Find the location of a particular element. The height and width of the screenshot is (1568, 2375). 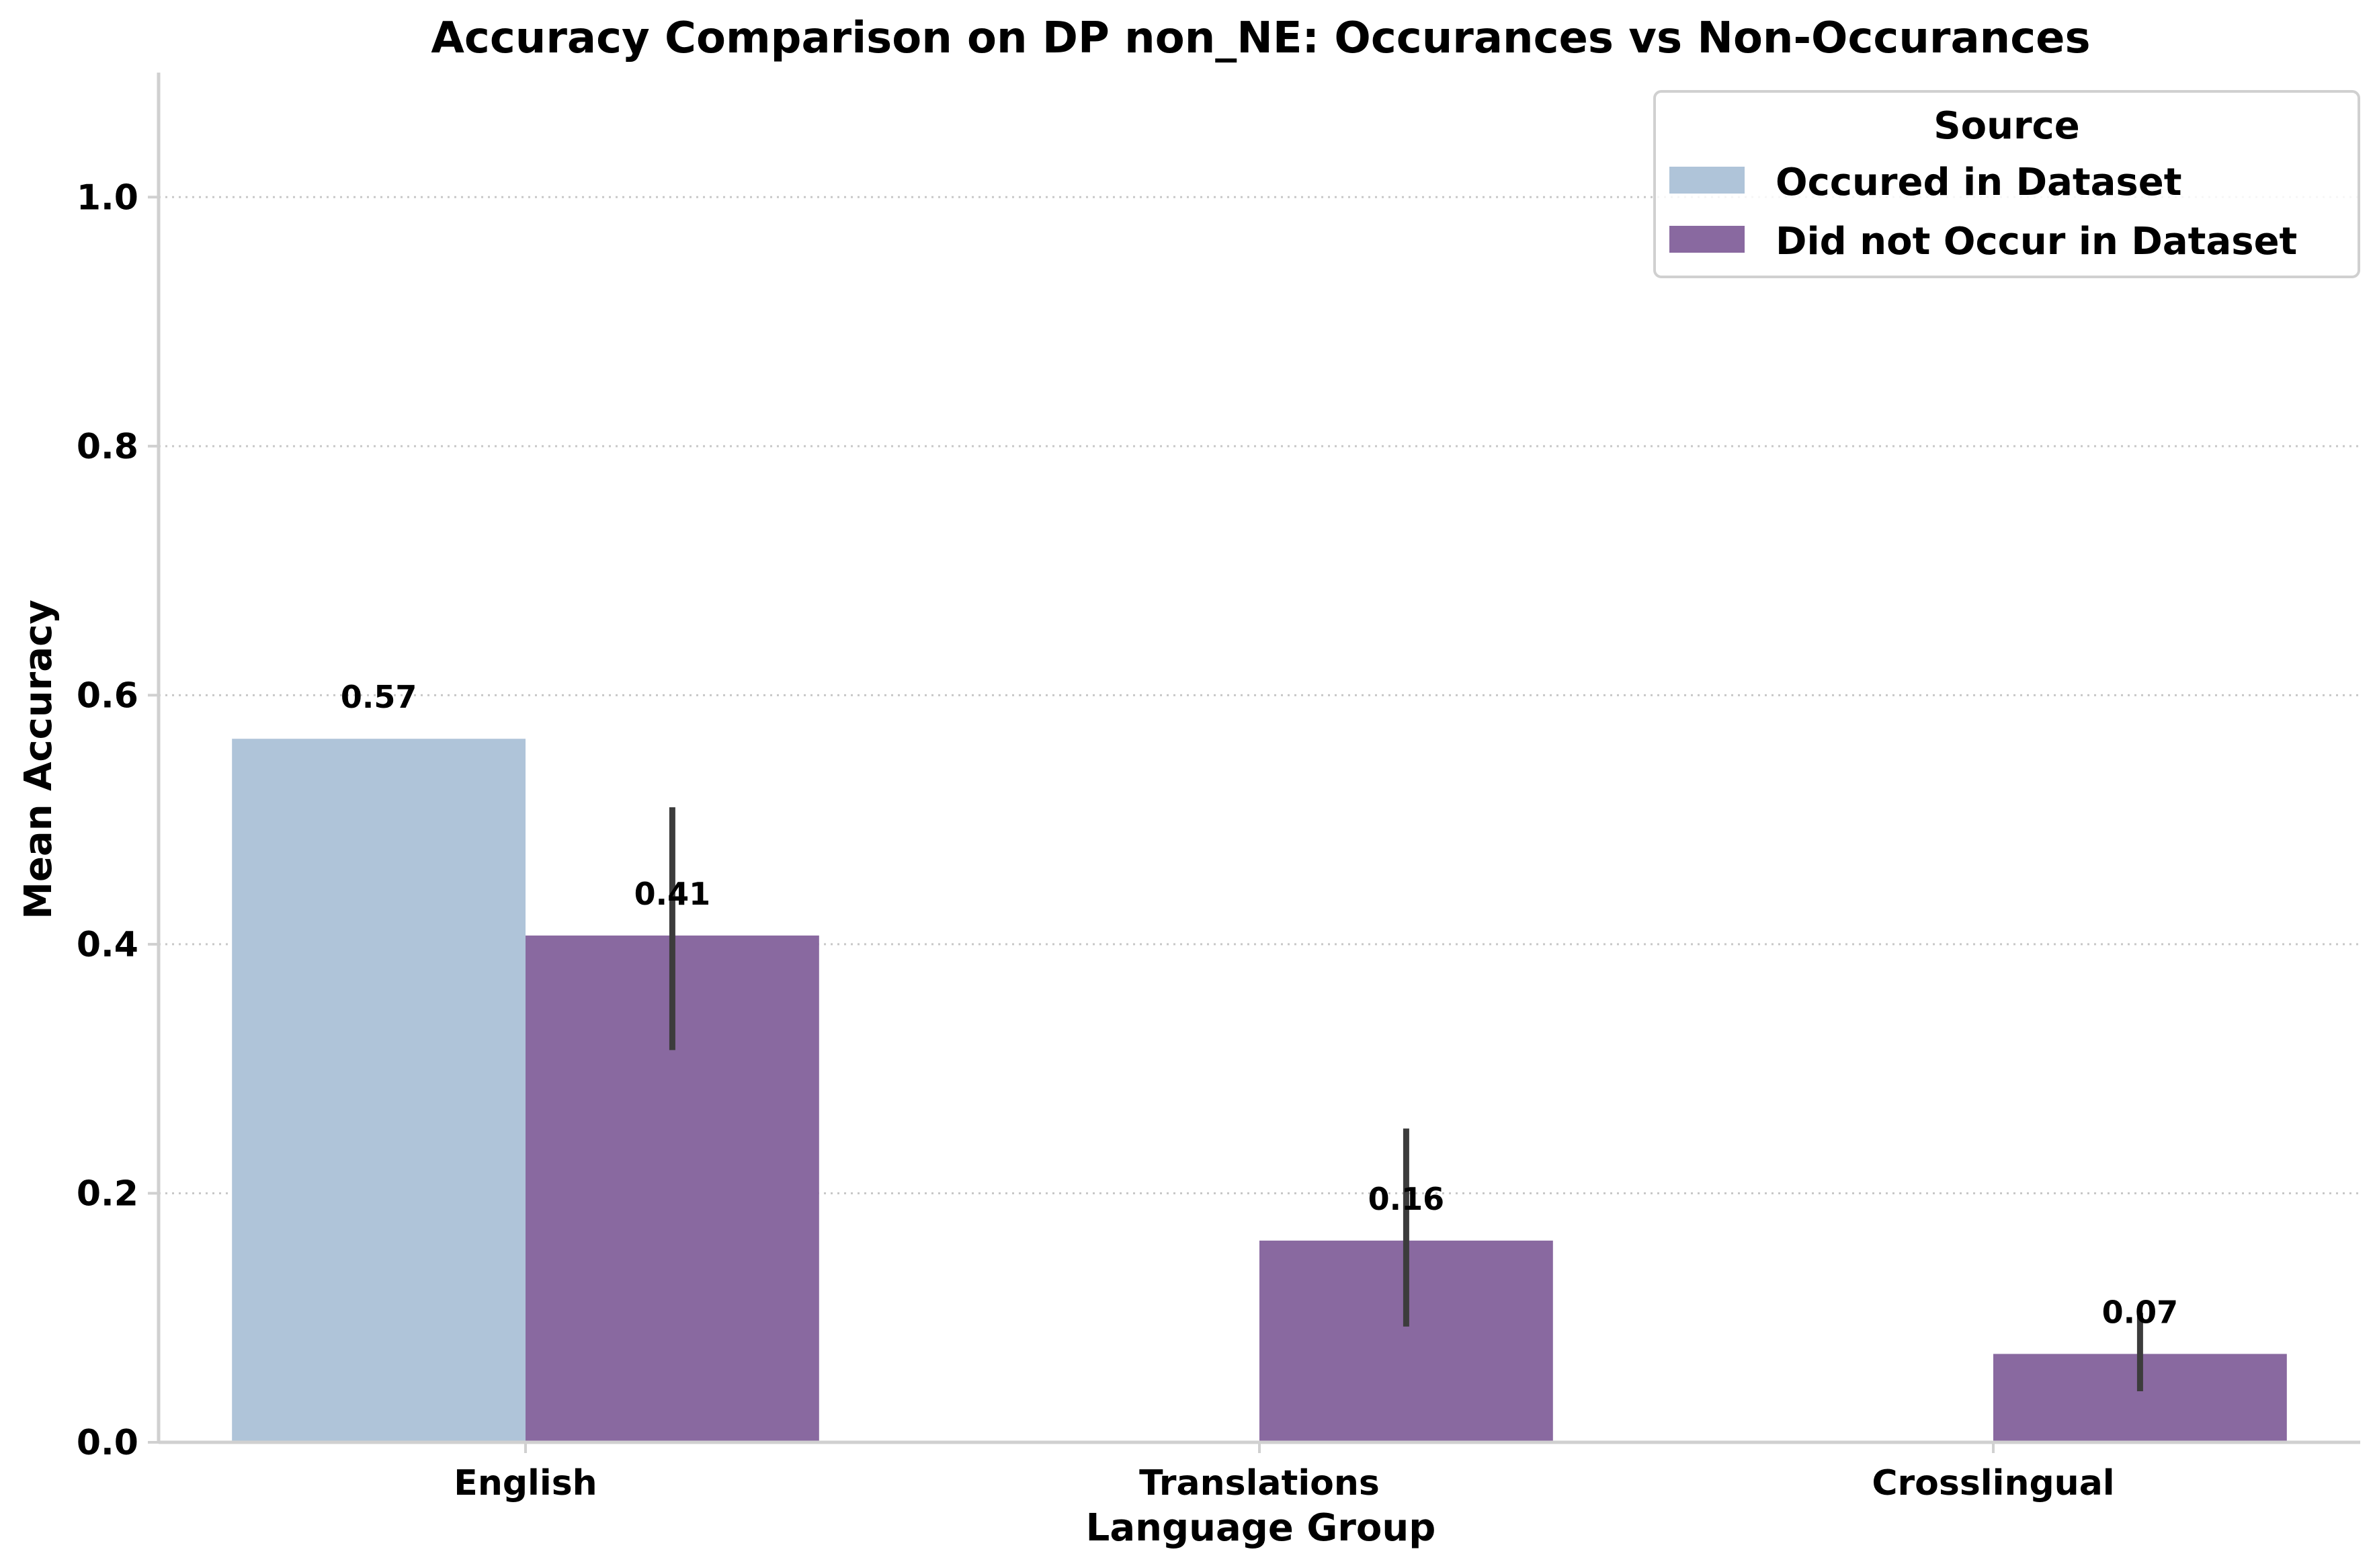

legend-frame is located at coordinates (2006, 184).